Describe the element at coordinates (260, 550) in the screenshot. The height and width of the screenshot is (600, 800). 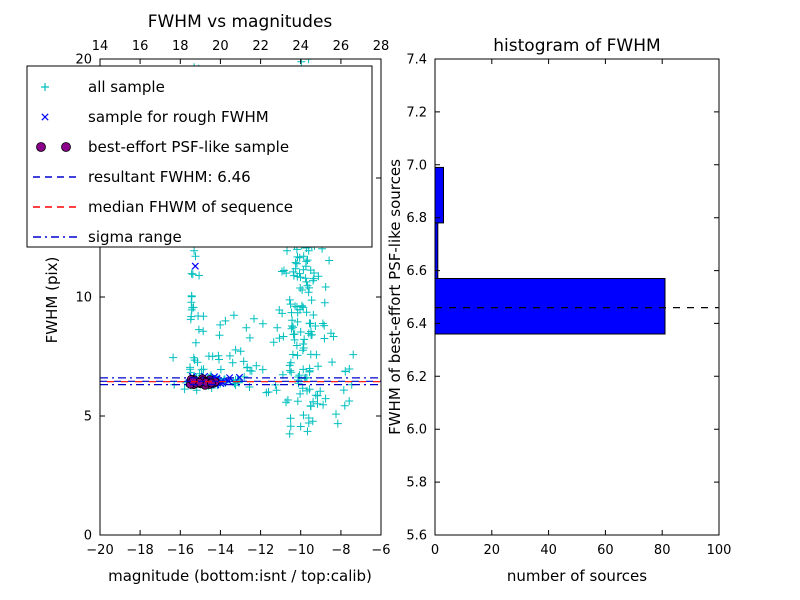
I see `left-xtick-label: −12` at that location.